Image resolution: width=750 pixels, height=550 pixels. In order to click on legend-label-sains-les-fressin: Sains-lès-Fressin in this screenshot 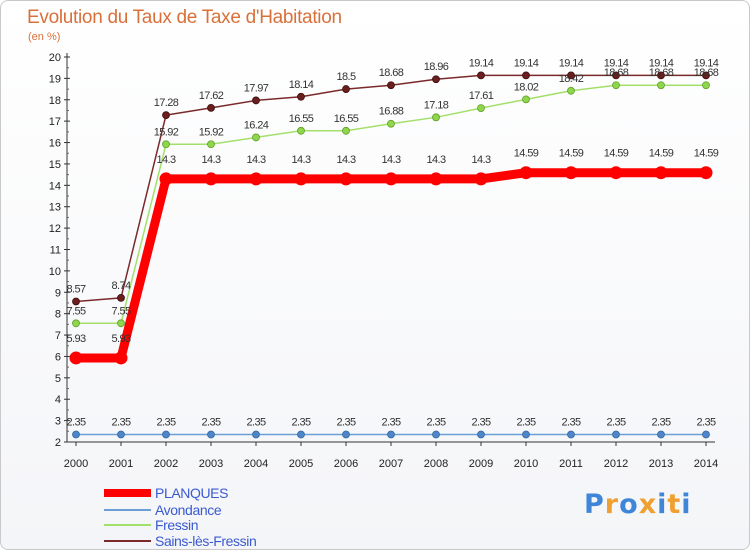, I will do `click(205, 541)`.